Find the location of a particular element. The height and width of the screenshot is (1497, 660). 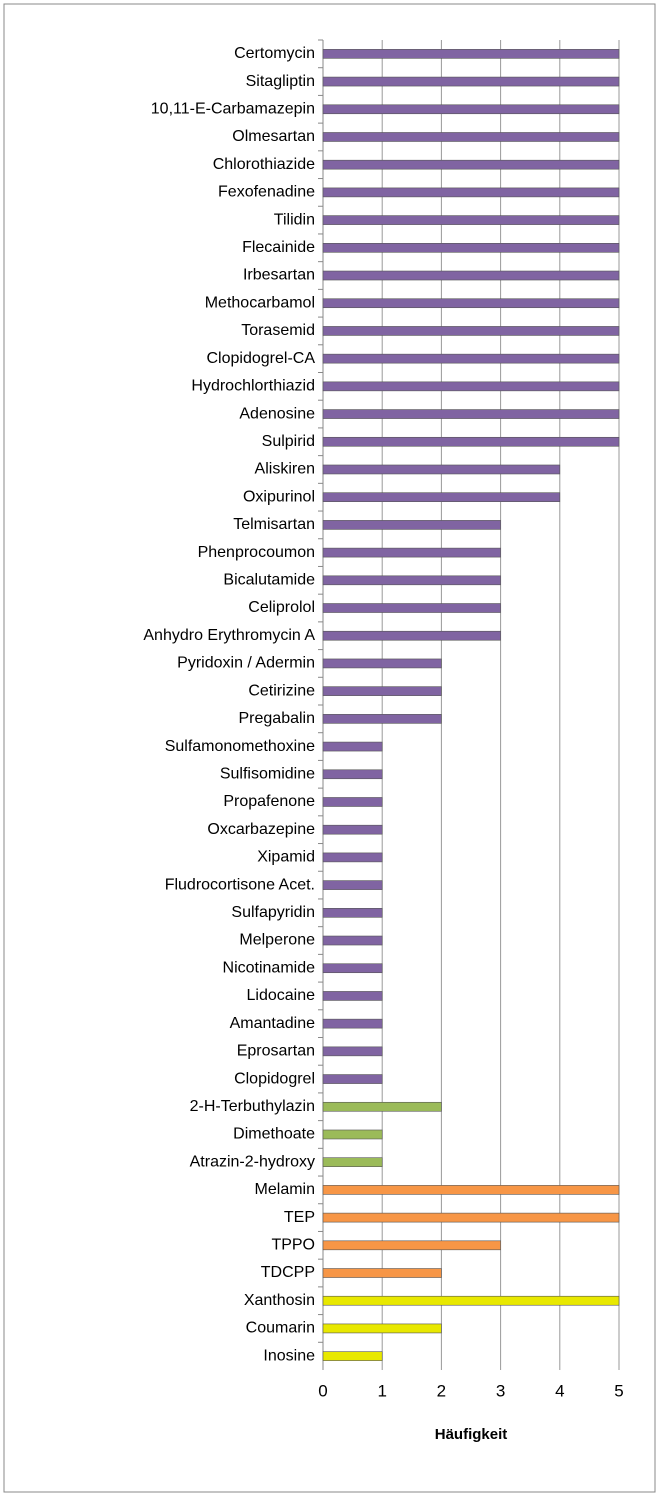

y-tick-label: Cetirizine is located at coordinates (281, 690).